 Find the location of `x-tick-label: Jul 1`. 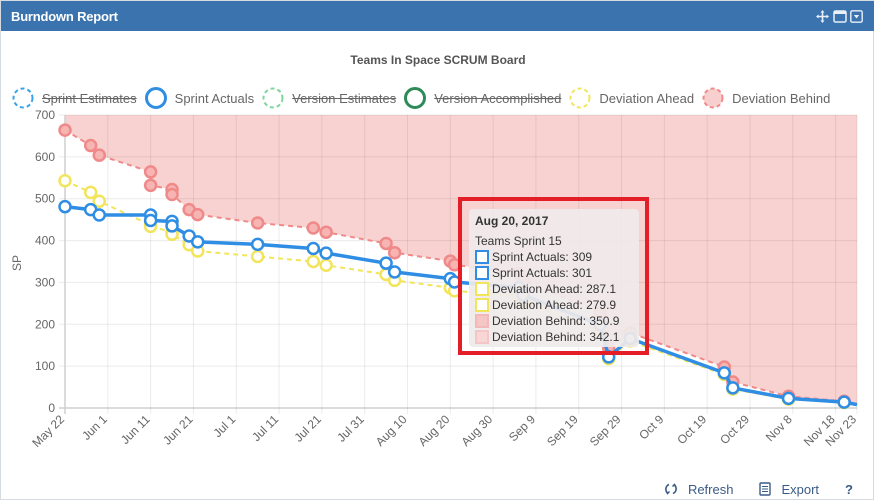

x-tick-label: Jul 1 is located at coordinates (225, 426).